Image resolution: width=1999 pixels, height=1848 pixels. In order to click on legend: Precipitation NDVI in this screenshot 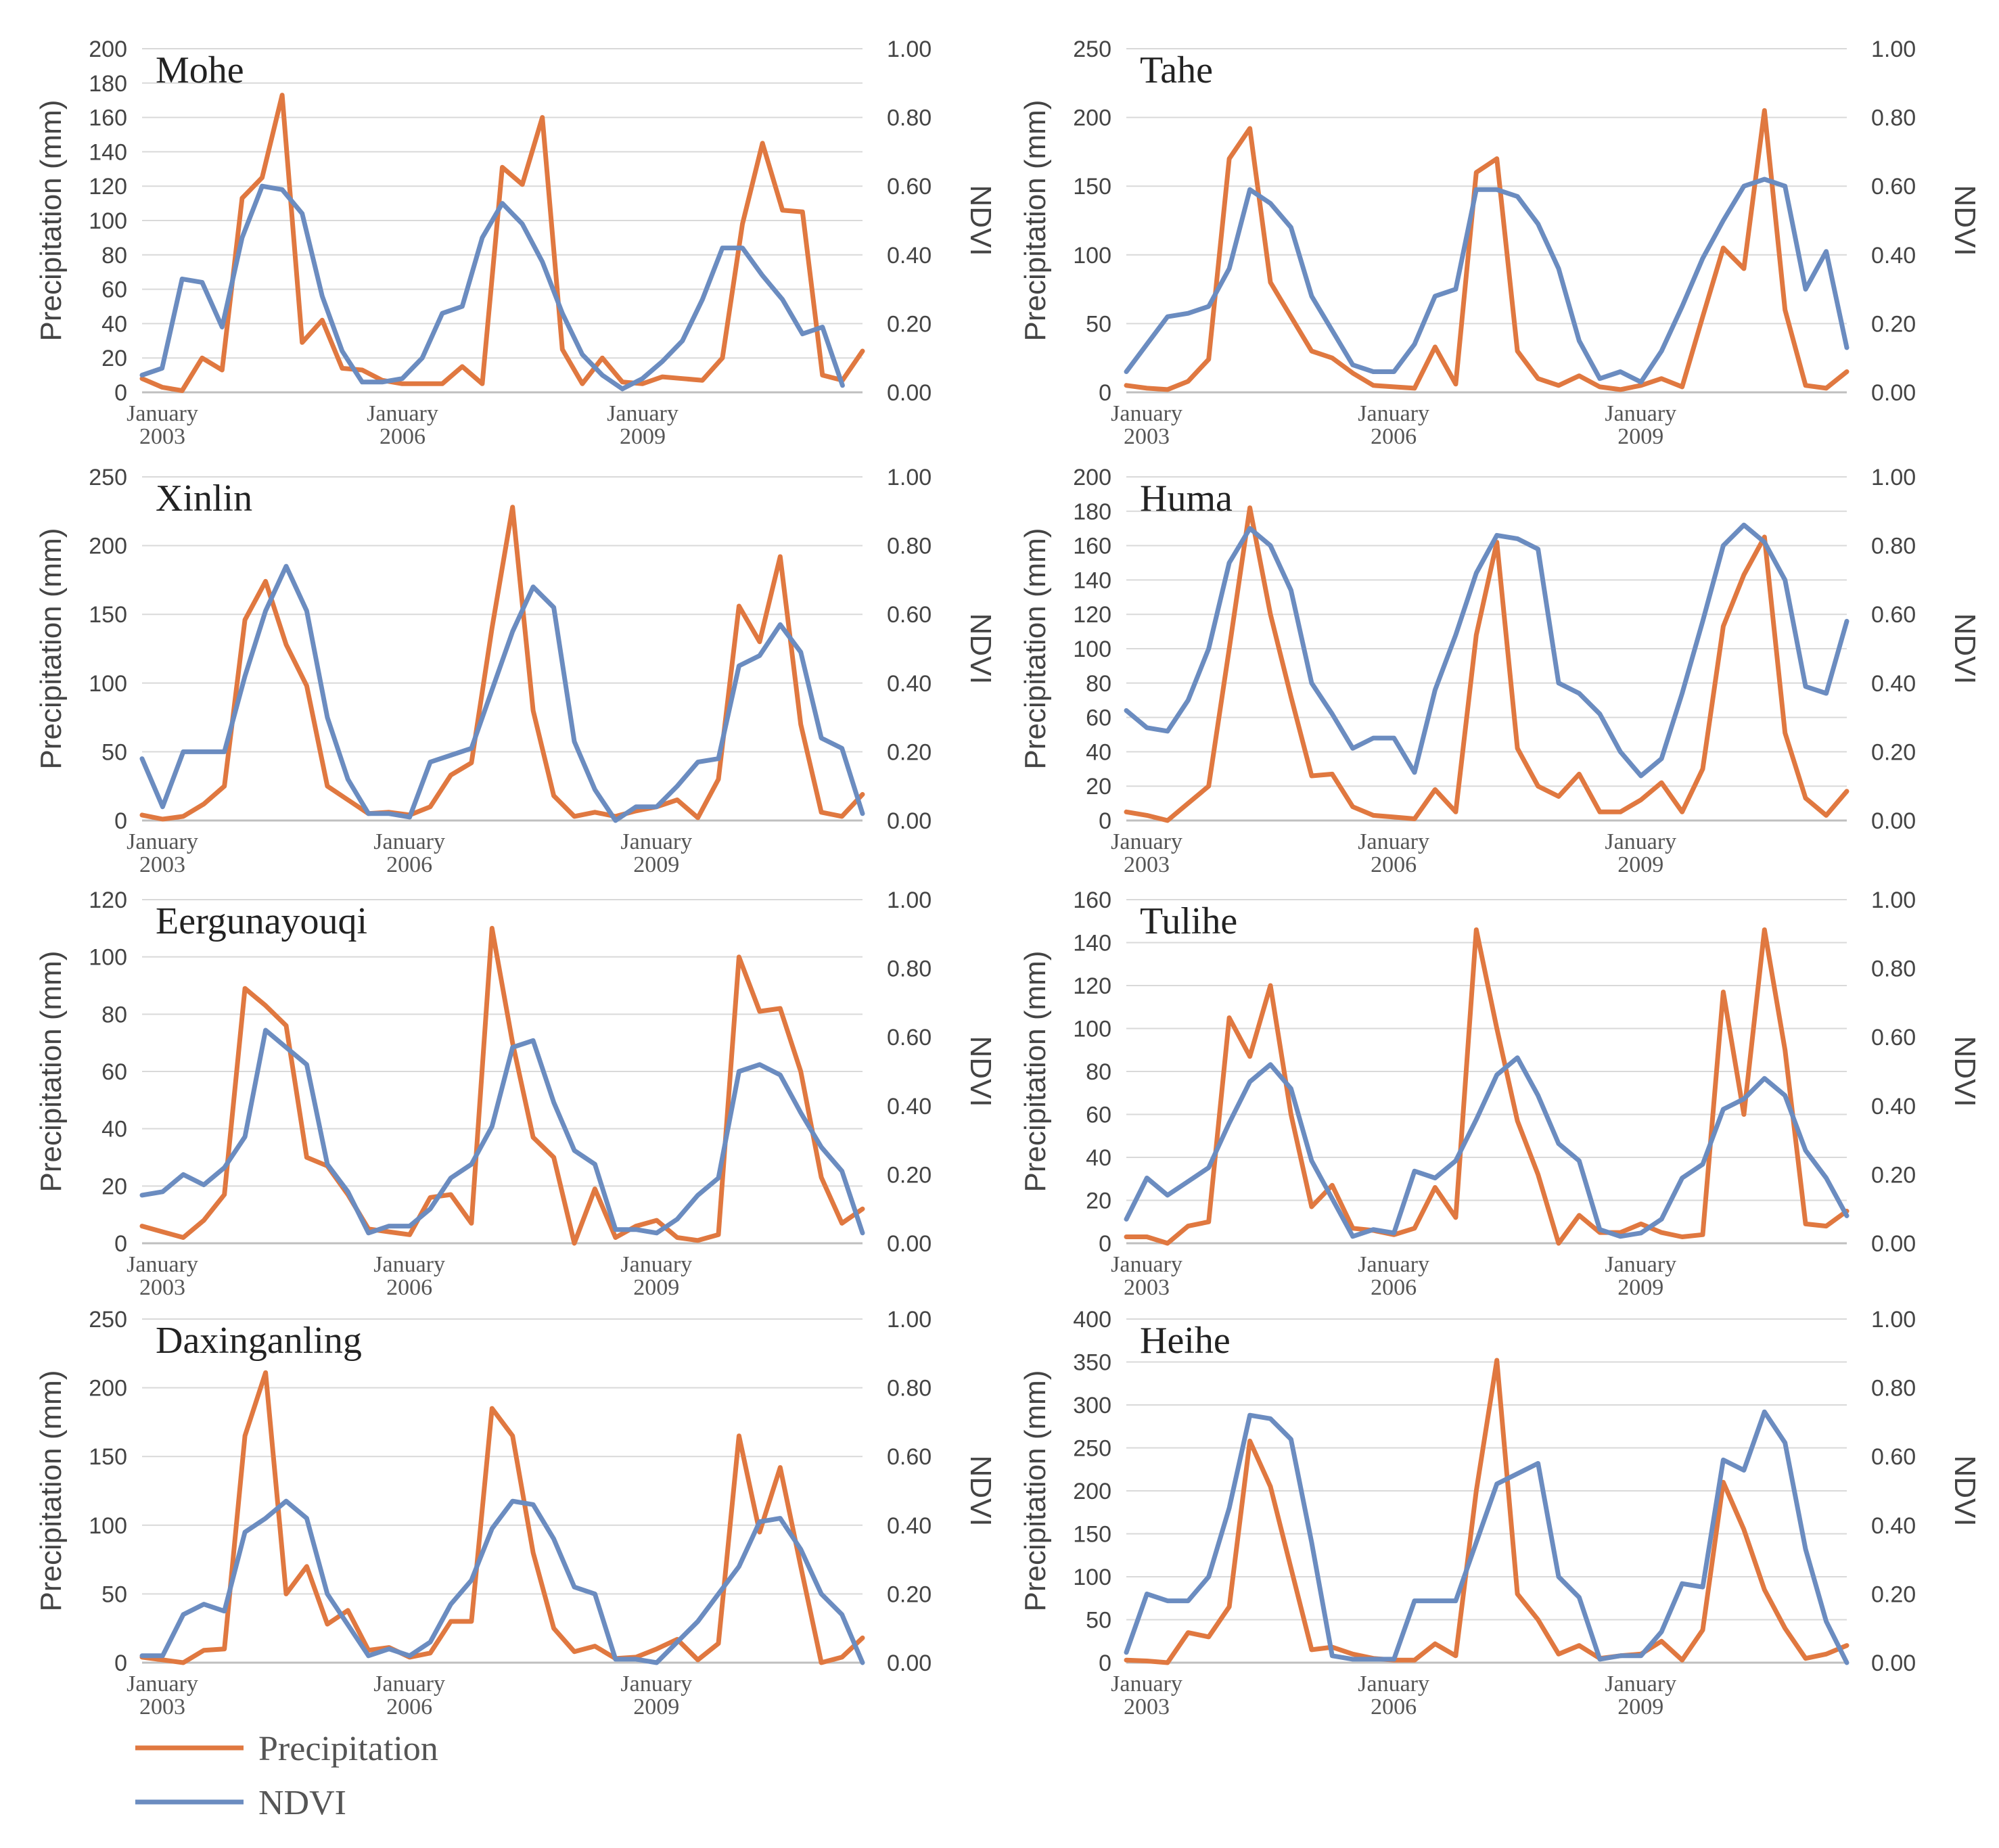, I will do `click(286, 1776)`.